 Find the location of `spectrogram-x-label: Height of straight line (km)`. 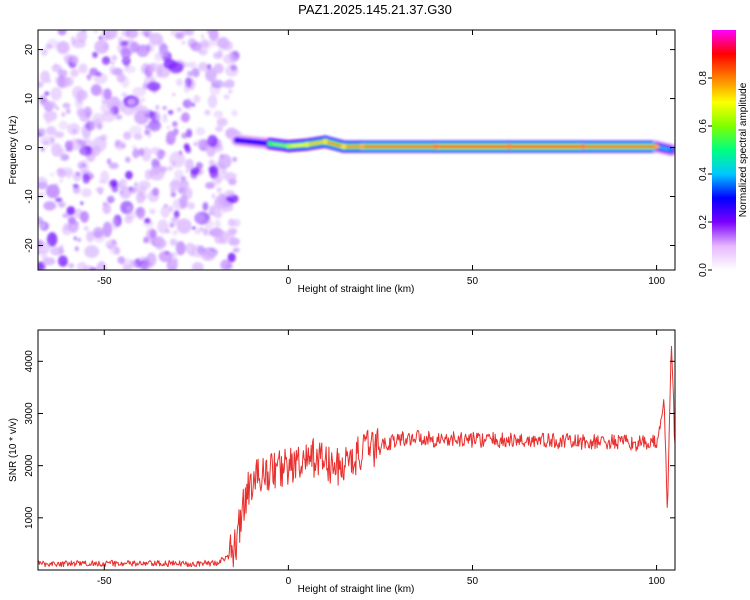

spectrogram-x-label: Height of straight line (km) is located at coordinates (356, 289).